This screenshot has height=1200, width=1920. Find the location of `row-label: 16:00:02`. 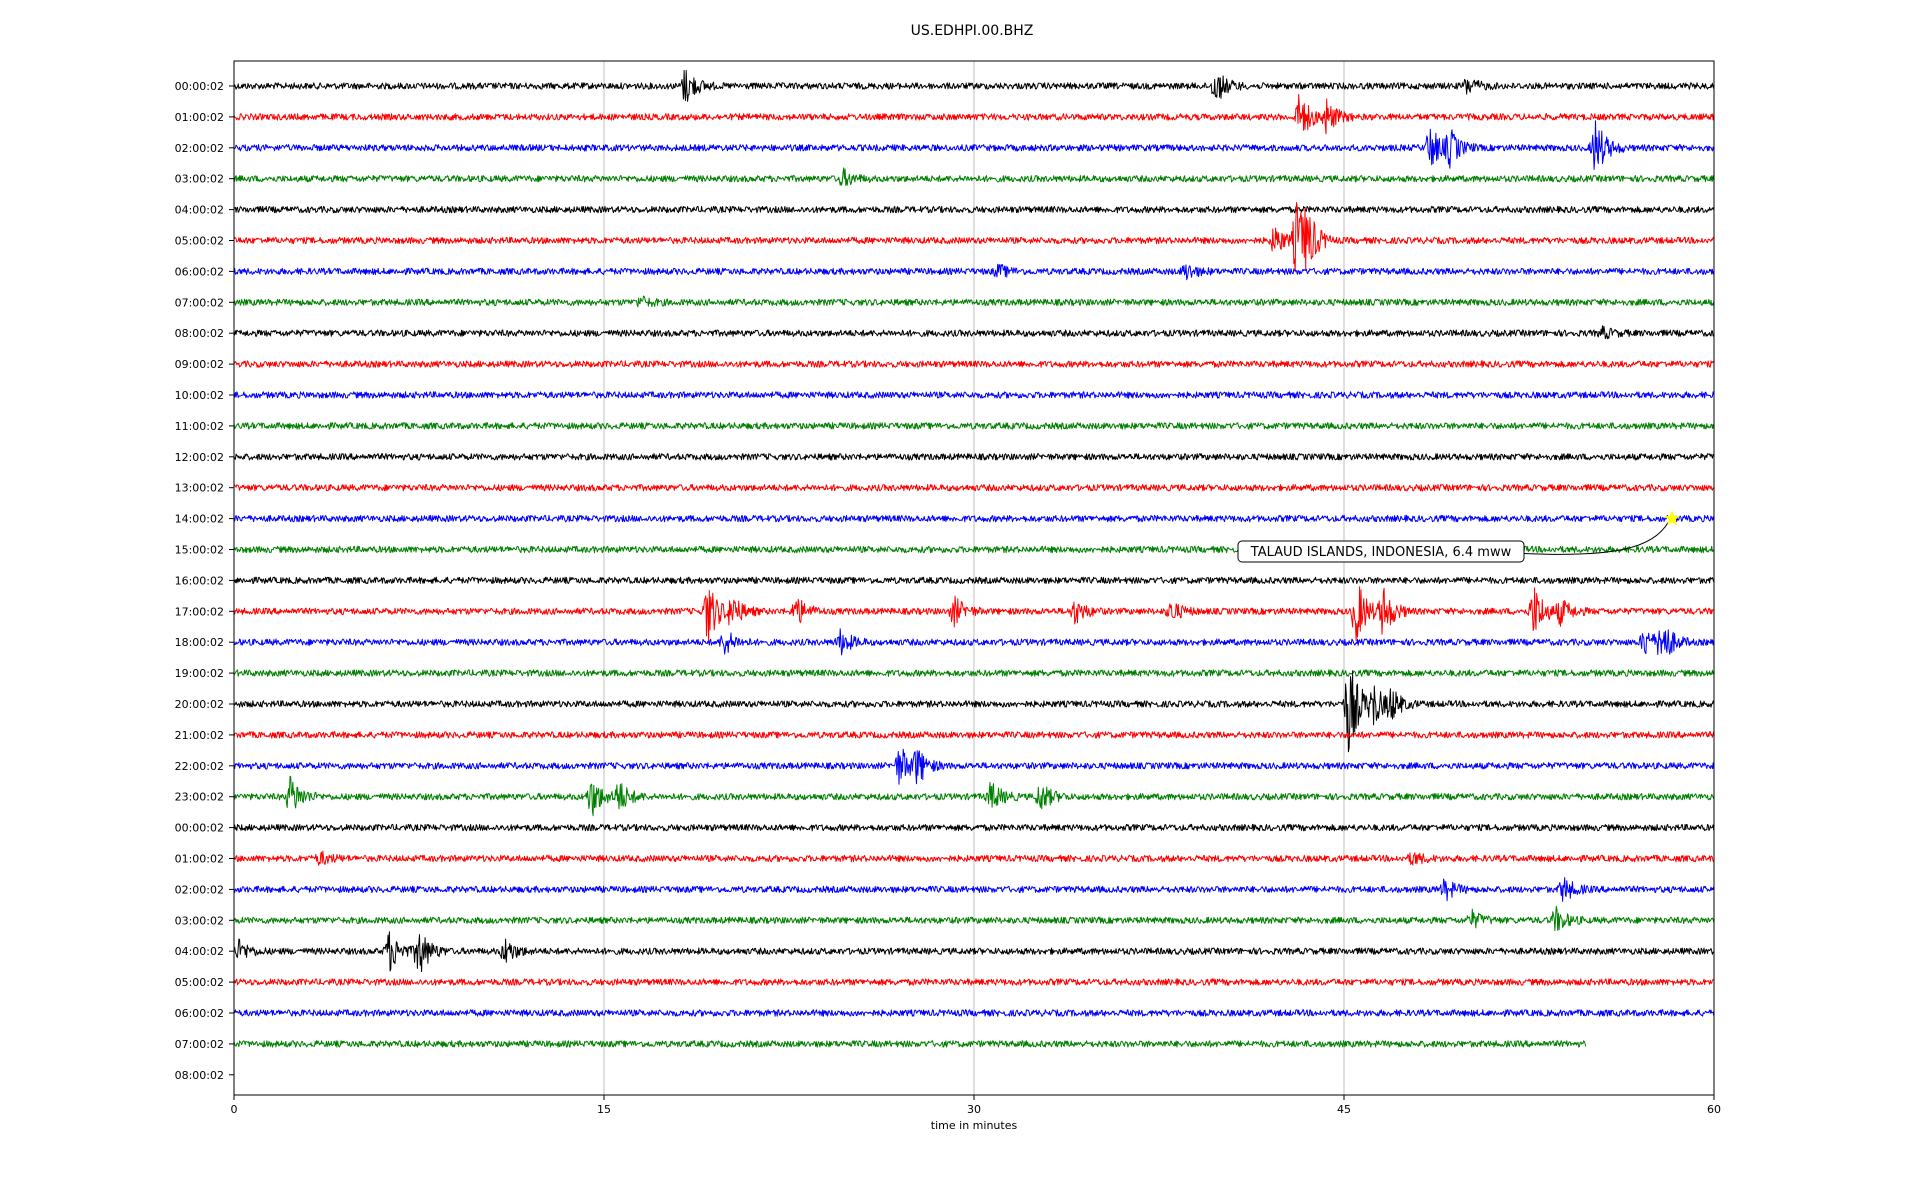

row-label: 16:00:02 is located at coordinates (199, 580).